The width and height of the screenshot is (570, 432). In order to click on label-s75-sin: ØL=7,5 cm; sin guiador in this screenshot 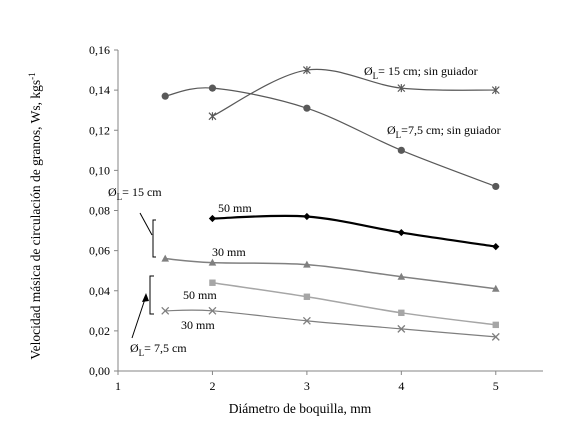, I will do `click(444, 131)`.